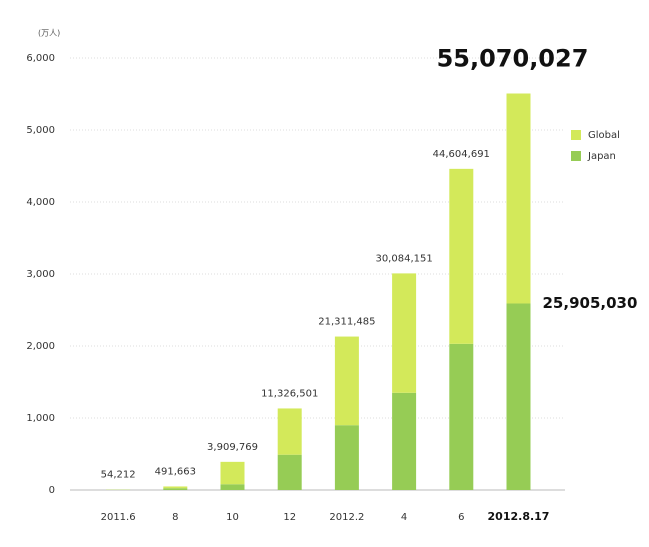 Image resolution: width=649 pixels, height=547 pixels. I want to click on legend-label: Japan, so click(601, 156).